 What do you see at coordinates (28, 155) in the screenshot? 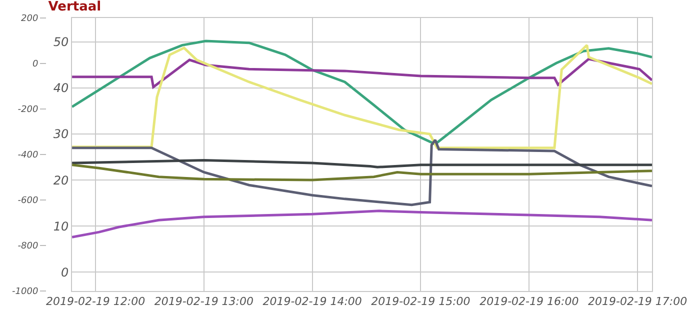
I see `y2-tick-label: -400` at bounding box center [28, 155].